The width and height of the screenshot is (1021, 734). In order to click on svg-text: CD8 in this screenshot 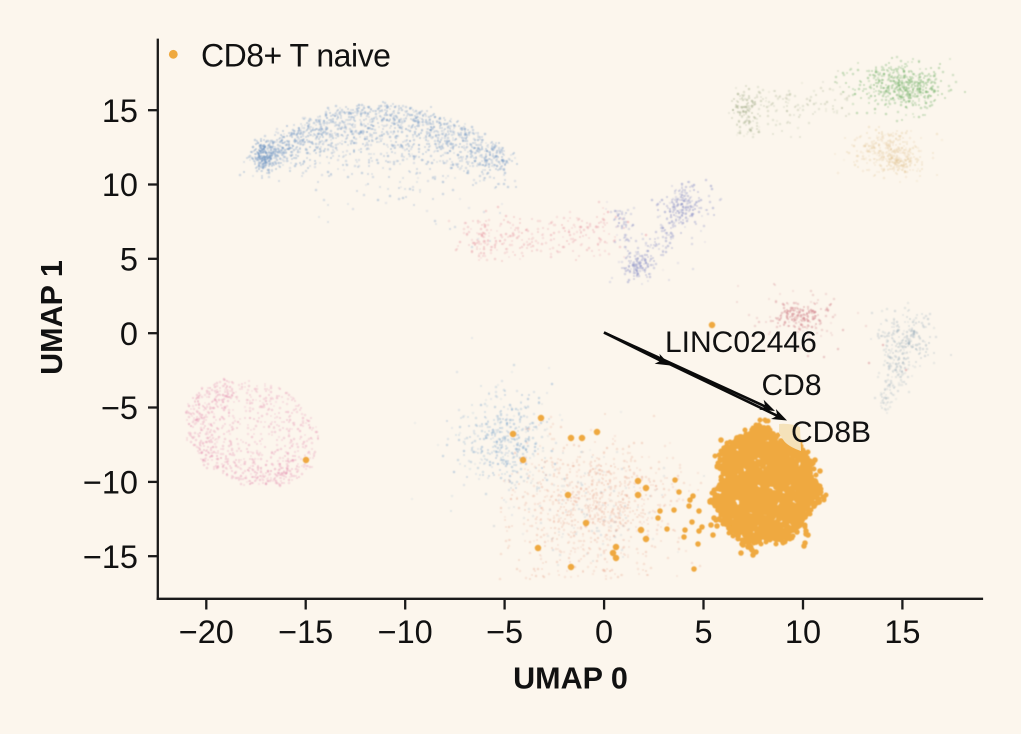, I will do `click(792, 385)`.